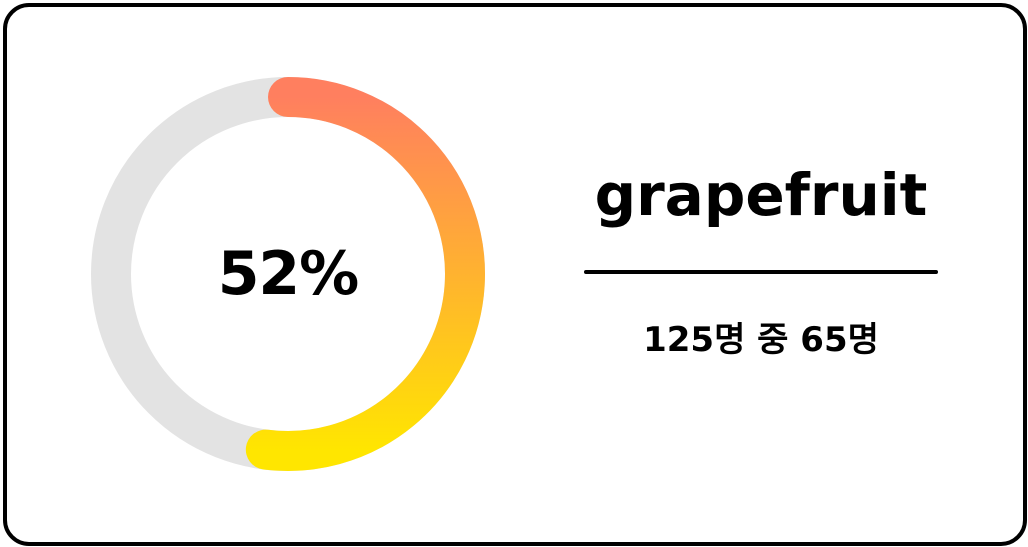 Image resolution: width=1028 pixels, height=547 pixels. Describe the element at coordinates (761, 195) in the screenshot. I see `item-name: grapefruit` at that location.